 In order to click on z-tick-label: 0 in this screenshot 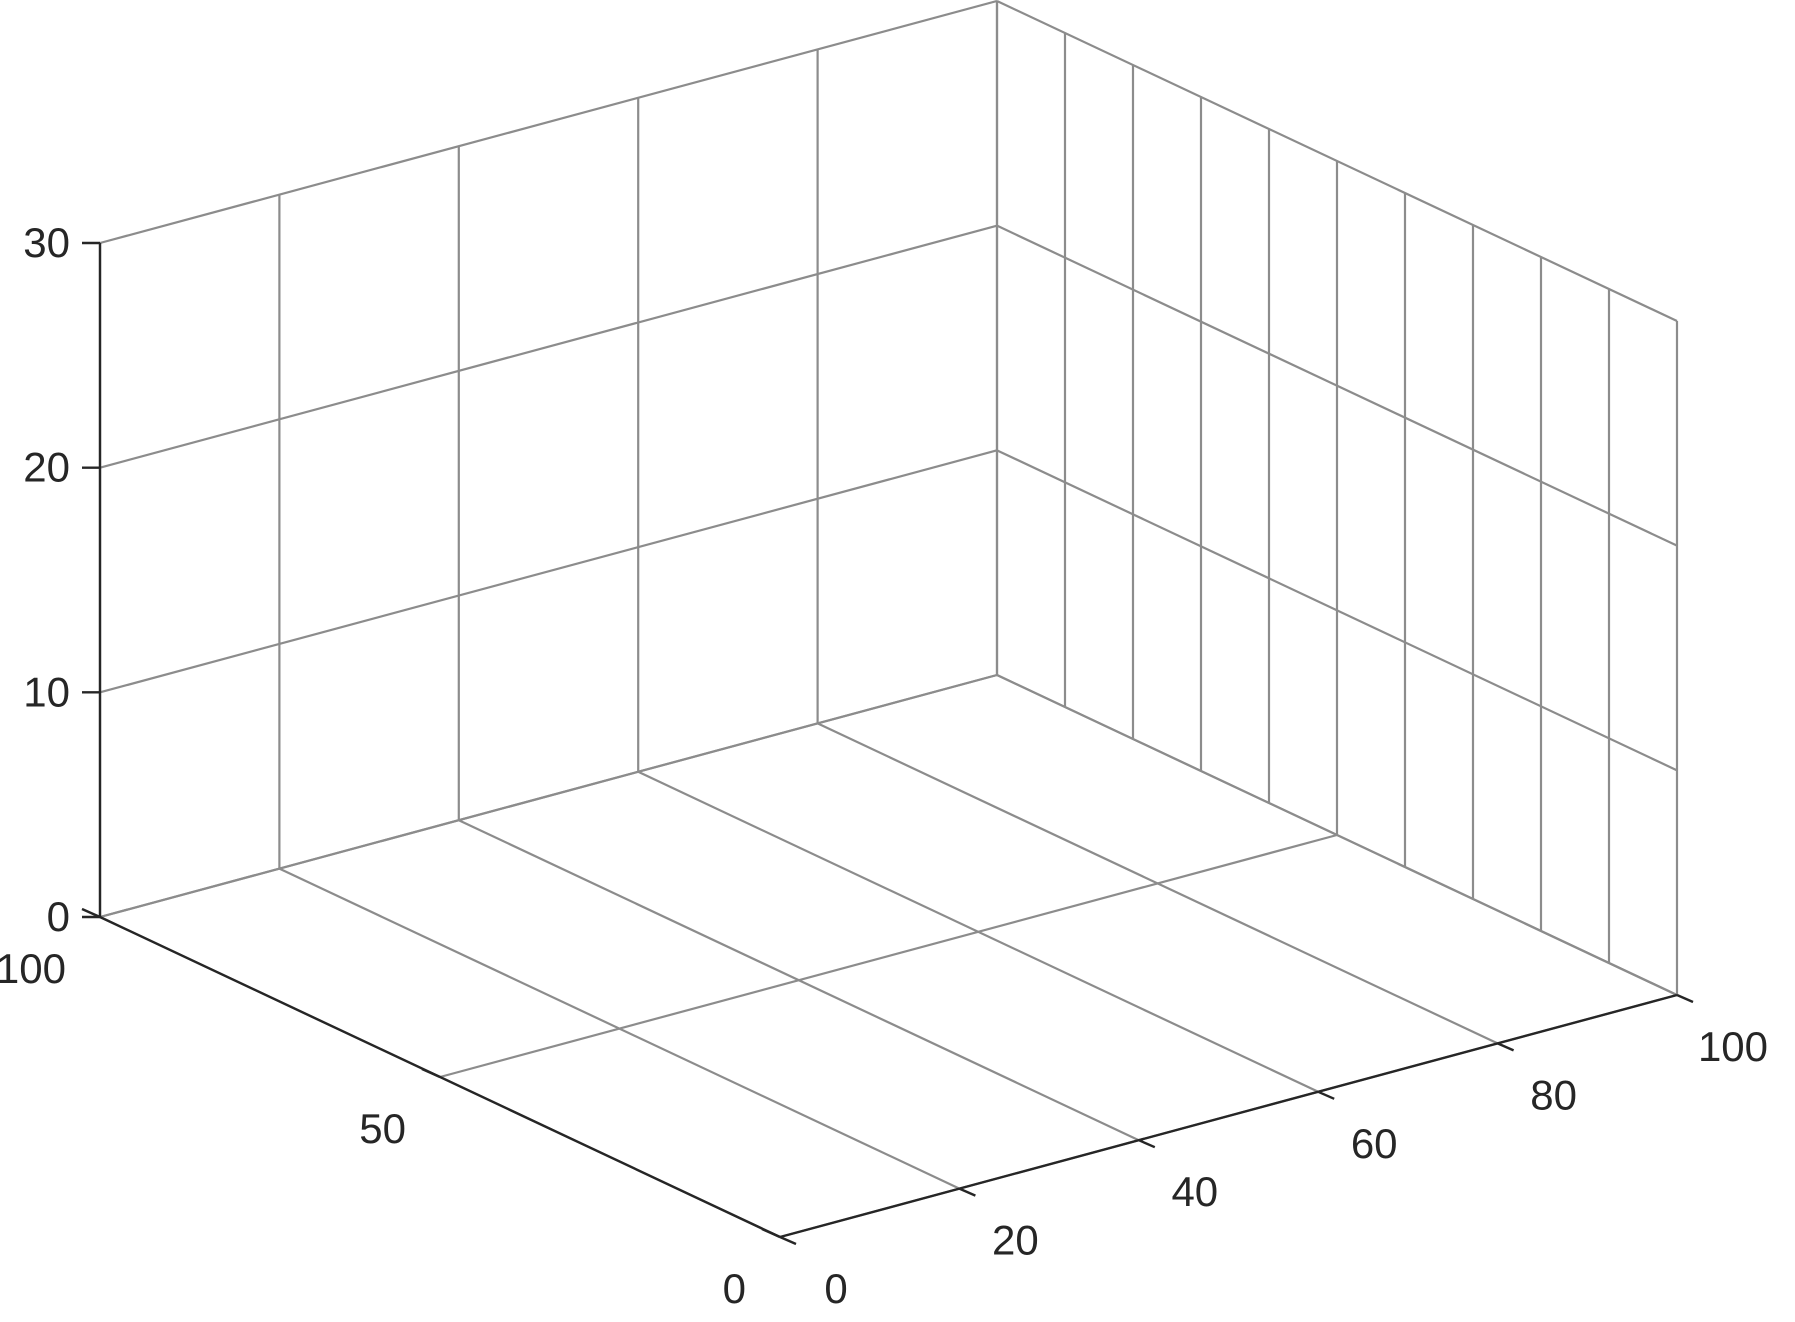, I will do `click(58, 916)`.